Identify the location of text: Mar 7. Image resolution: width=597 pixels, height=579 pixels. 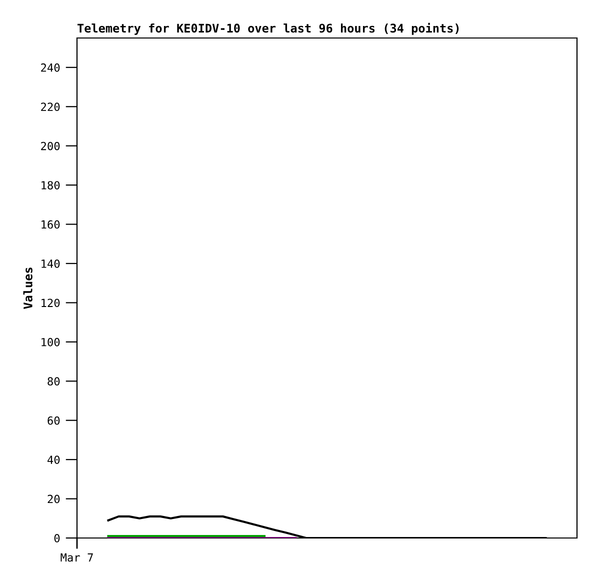
(76, 557).